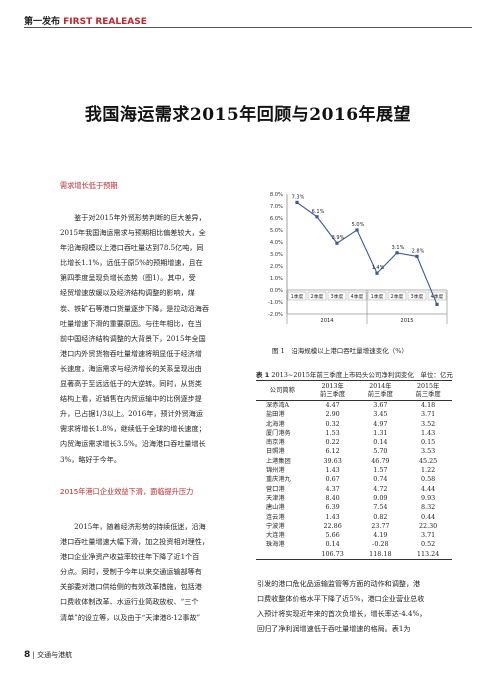 Image resolution: width=496 pixels, height=673 pixels. What do you see at coordinates (134, 308) in the screenshot?
I see `body-line: 炭、铁矿石等港口货量逐步下降，是拉动沿海吞` at bounding box center [134, 308].